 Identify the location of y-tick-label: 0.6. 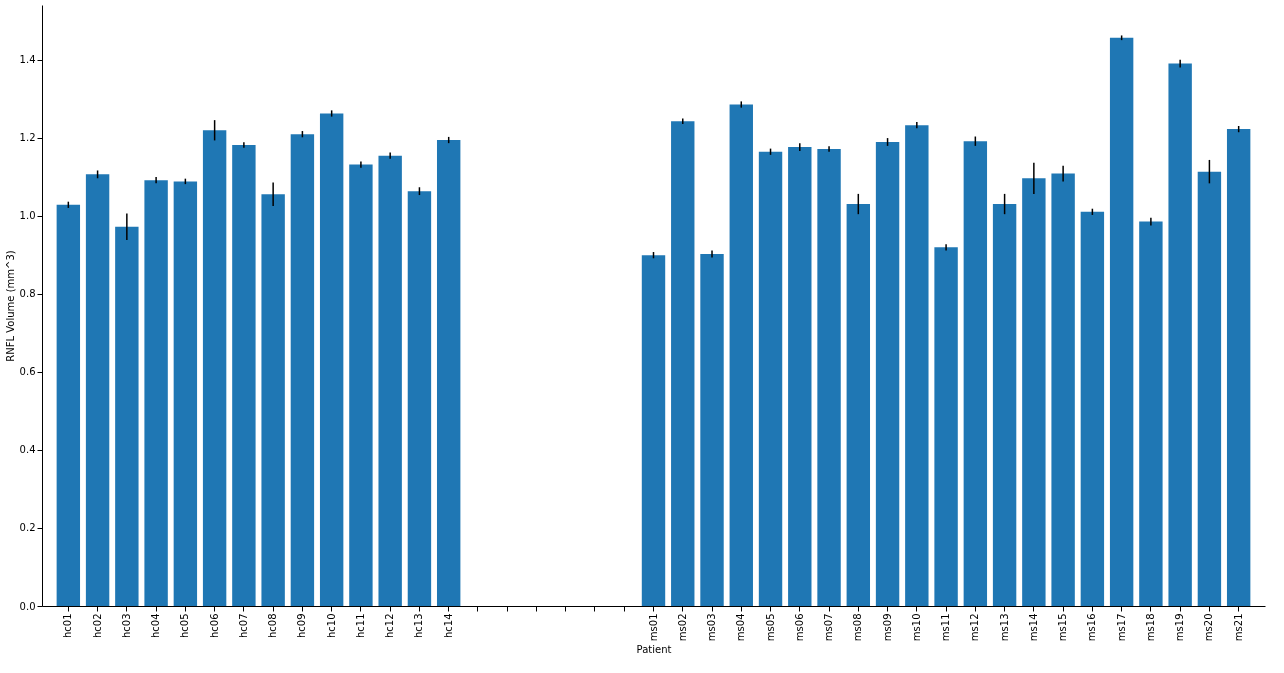
(27, 372).